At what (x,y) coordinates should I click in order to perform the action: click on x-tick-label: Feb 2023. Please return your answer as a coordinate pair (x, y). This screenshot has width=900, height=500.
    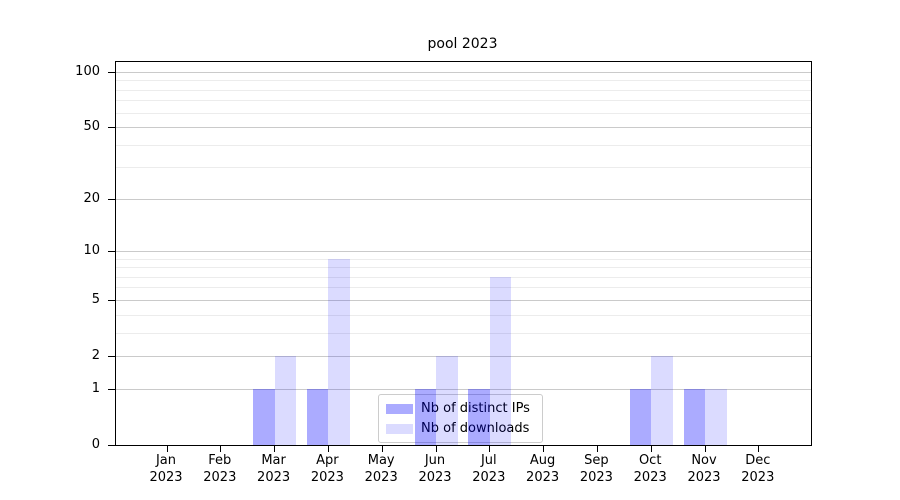
    Looking at the image, I should click on (220, 469).